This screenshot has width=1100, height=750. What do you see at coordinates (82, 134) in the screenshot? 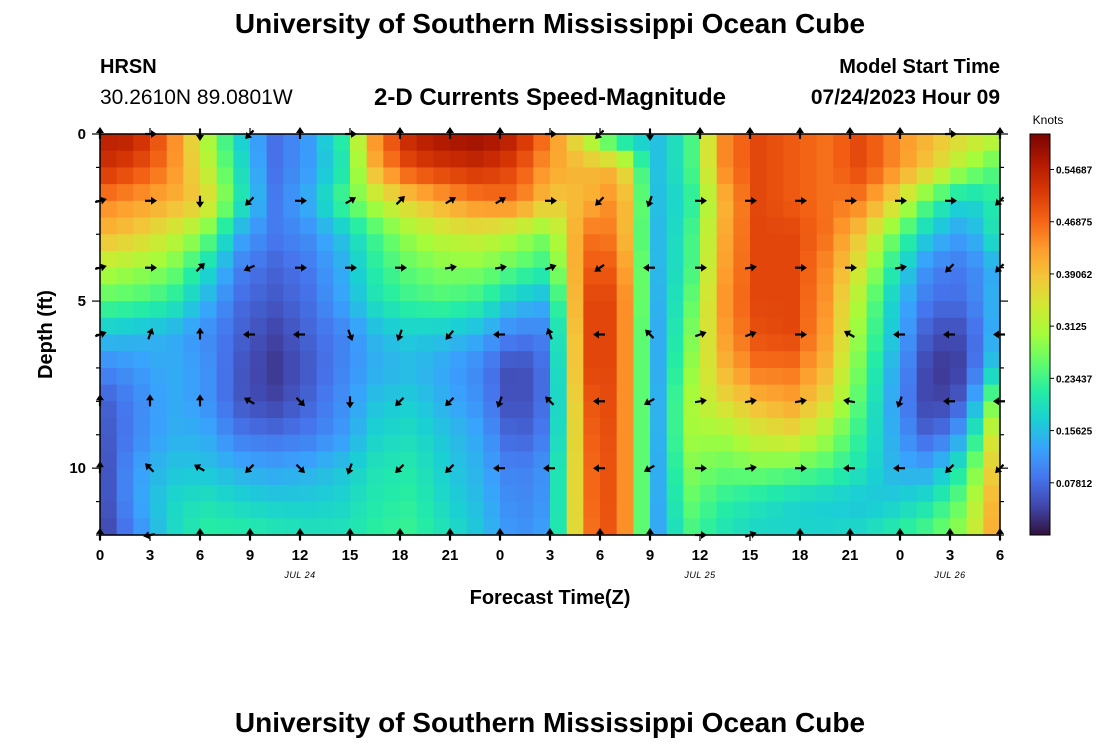
I see `y-tick-label: 0` at bounding box center [82, 134].